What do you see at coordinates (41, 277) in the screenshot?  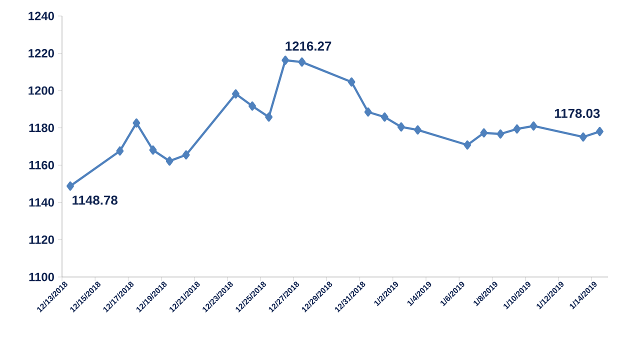 I see `y-tick-label: 1100` at bounding box center [41, 277].